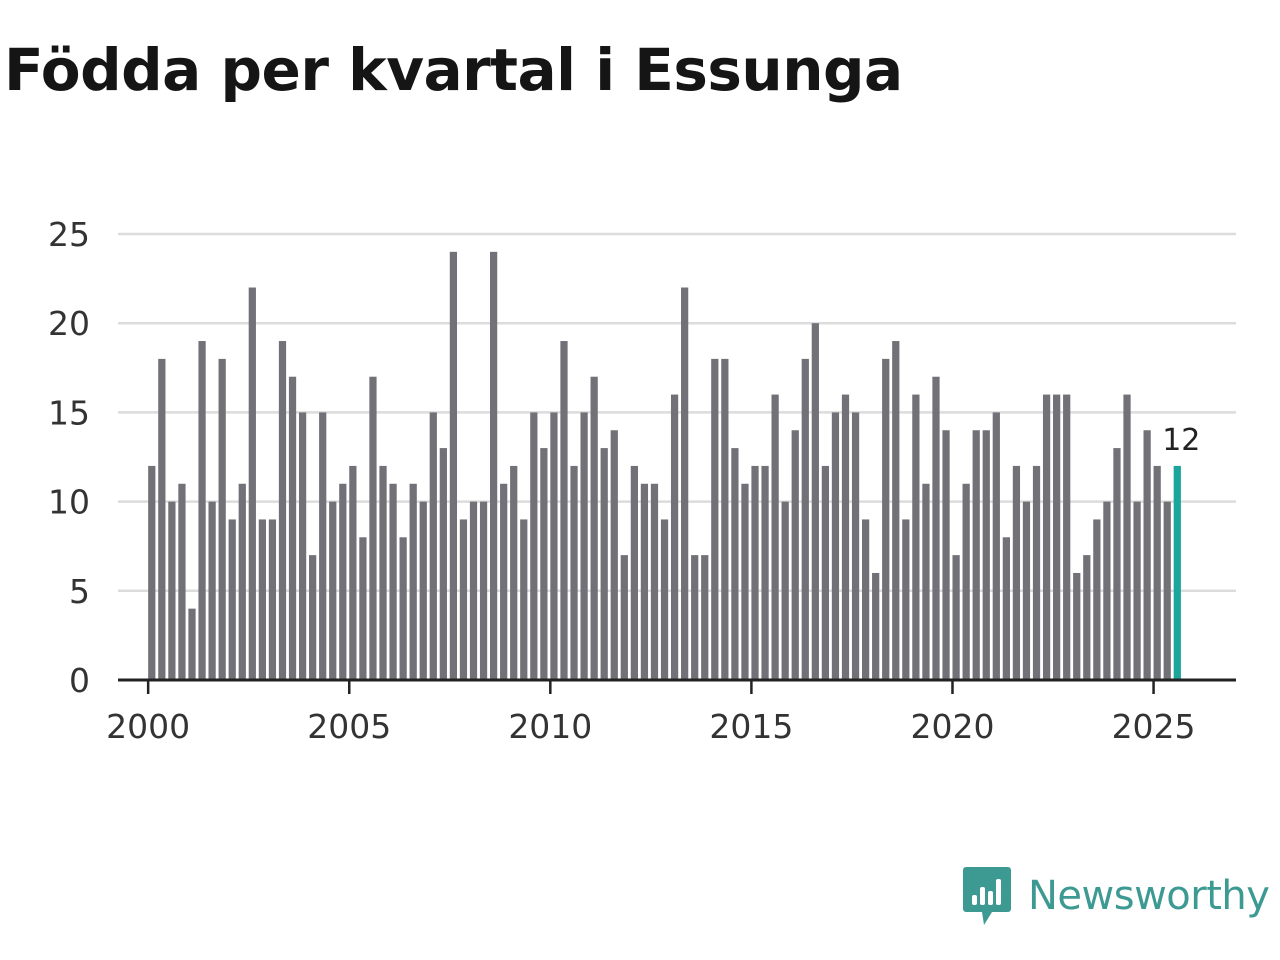 The image size is (1280, 960). What do you see at coordinates (232, 599) in the screenshot?
I see `bar-2002-q1` at bounding box center [232, 599].